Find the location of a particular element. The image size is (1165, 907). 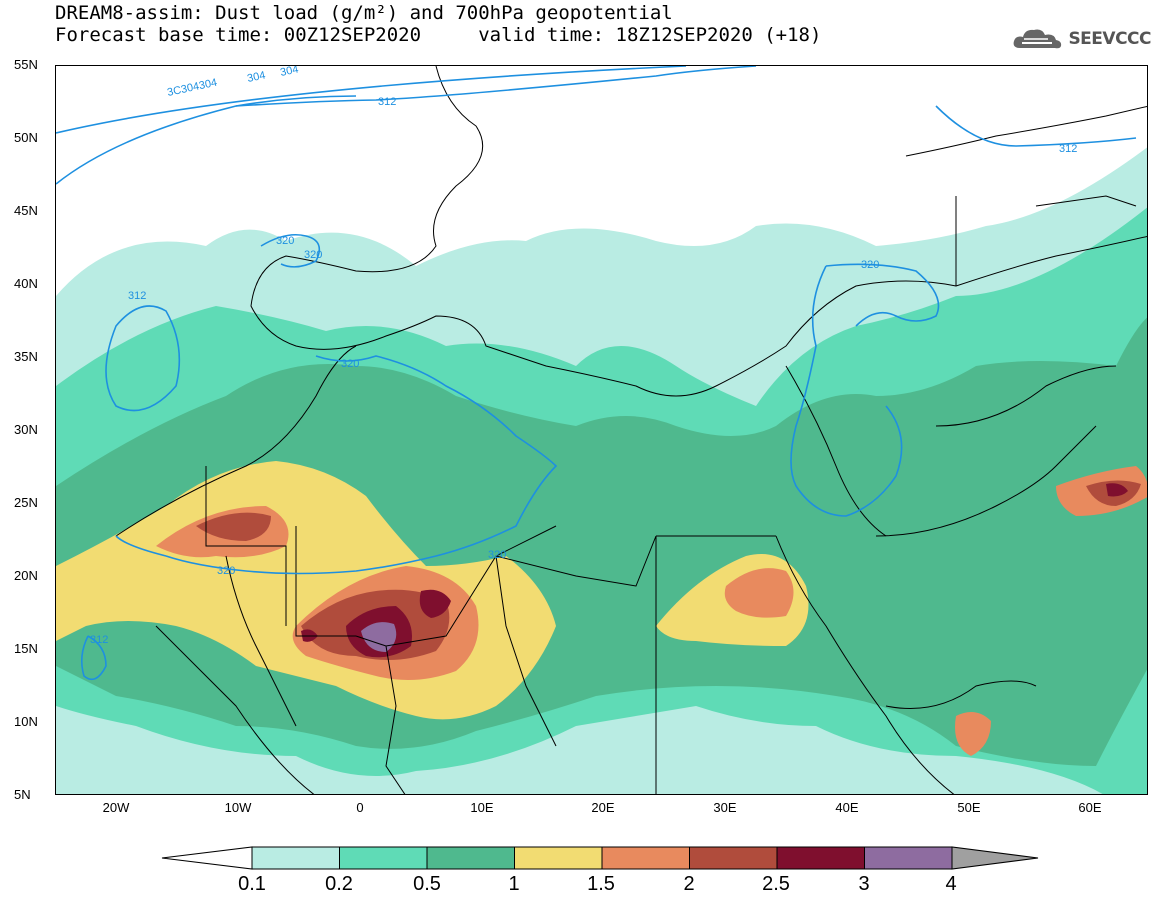

legend-label: 1.5 is located at coordinates (601, 884).